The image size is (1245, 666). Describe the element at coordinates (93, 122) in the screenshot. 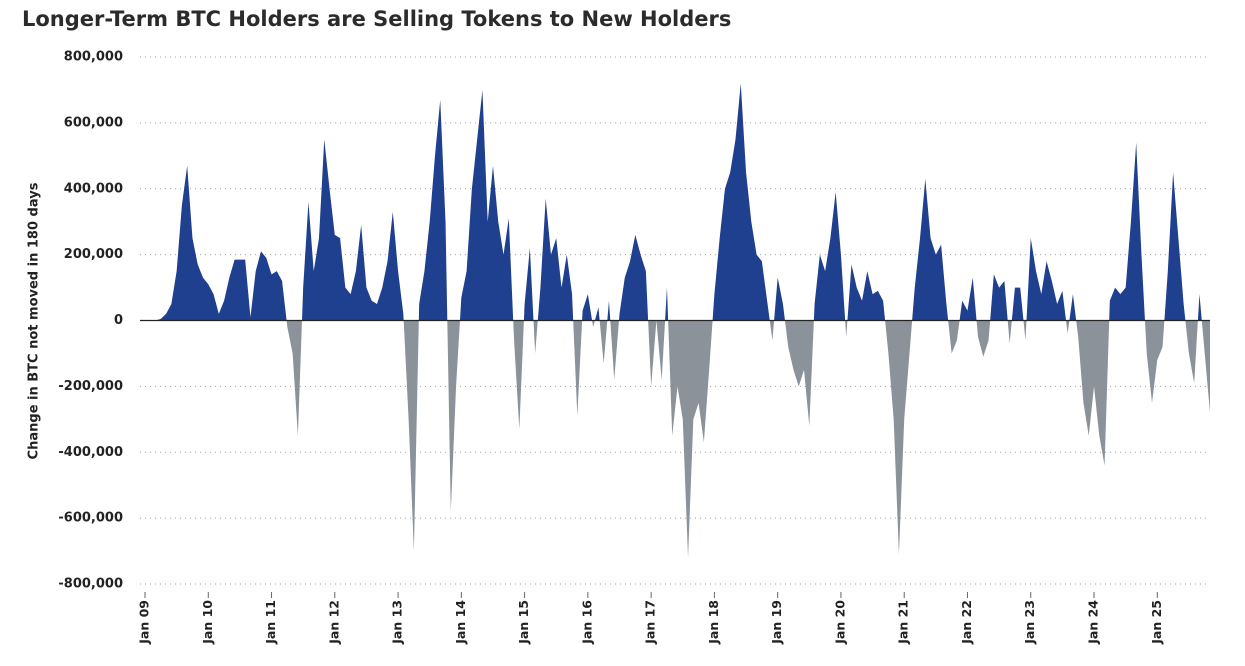

I see `y-tick-label: 600,000` at that location.